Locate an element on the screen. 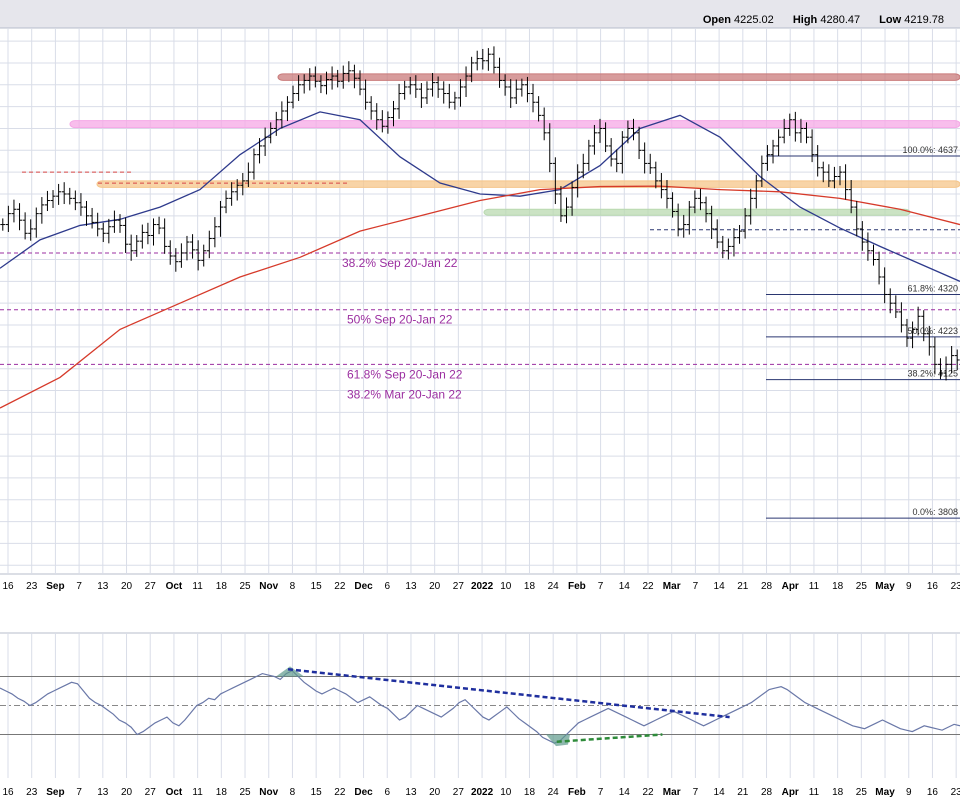 The image size is (960, 805). right-fib-label: 100.0%: 4637 is located at coordinates (930, 150).